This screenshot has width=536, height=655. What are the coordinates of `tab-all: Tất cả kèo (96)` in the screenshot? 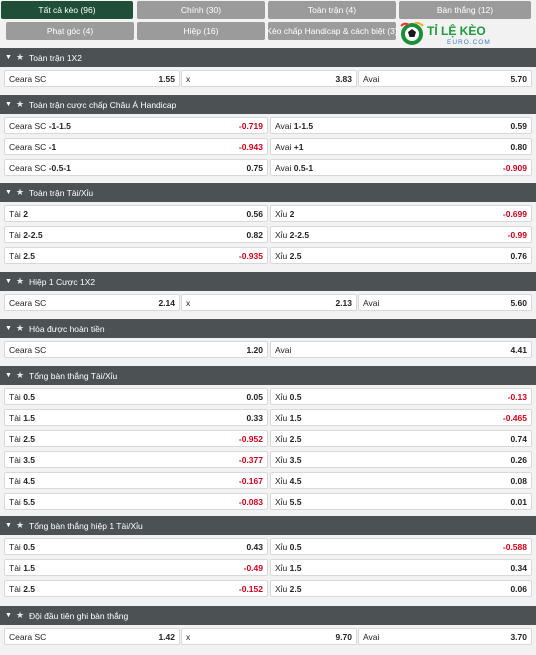 It's located at (67, 10).